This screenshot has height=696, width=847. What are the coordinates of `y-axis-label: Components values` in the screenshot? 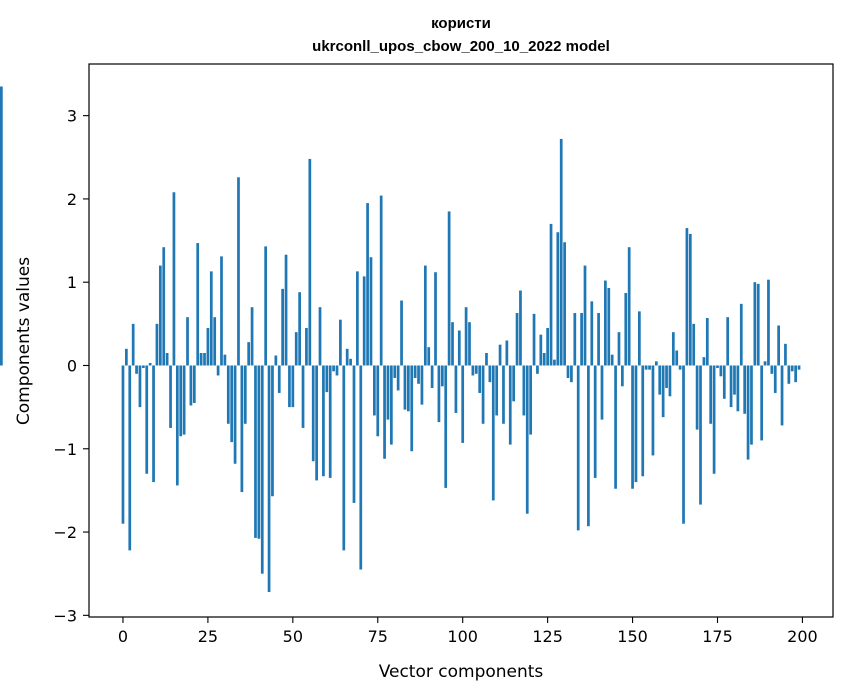 It's located at (24, 341).